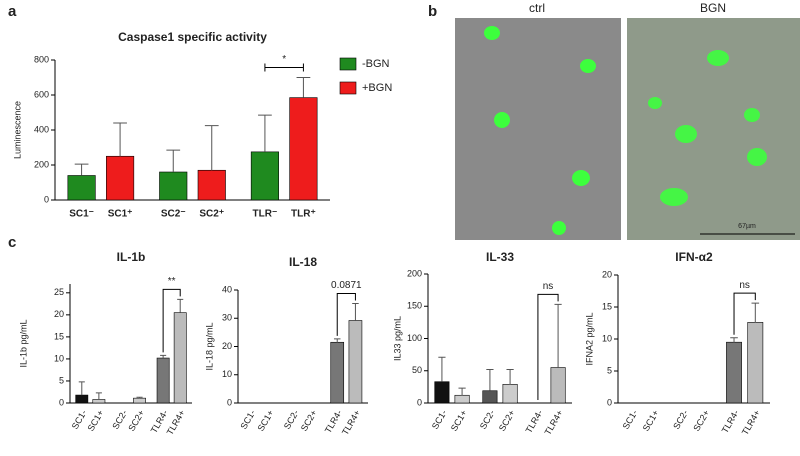 This screenshot has width=800, height=456. I want to click on y-tick-label: 100, so click(414, 338).